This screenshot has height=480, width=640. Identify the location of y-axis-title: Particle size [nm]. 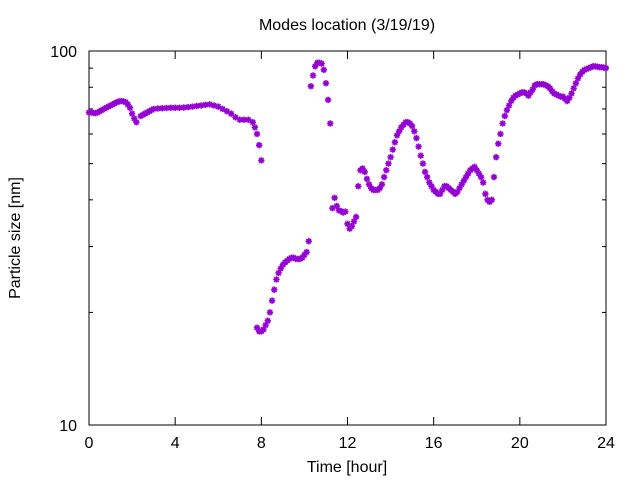
(15, 238).